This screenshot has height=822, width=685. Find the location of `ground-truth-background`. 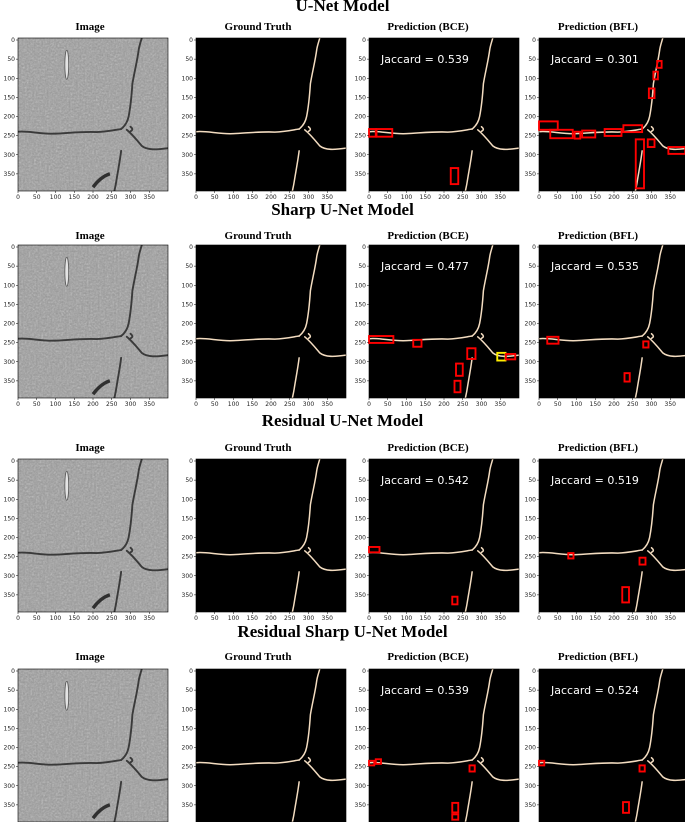

ground-truth-background is located at coordinates (271, 321).